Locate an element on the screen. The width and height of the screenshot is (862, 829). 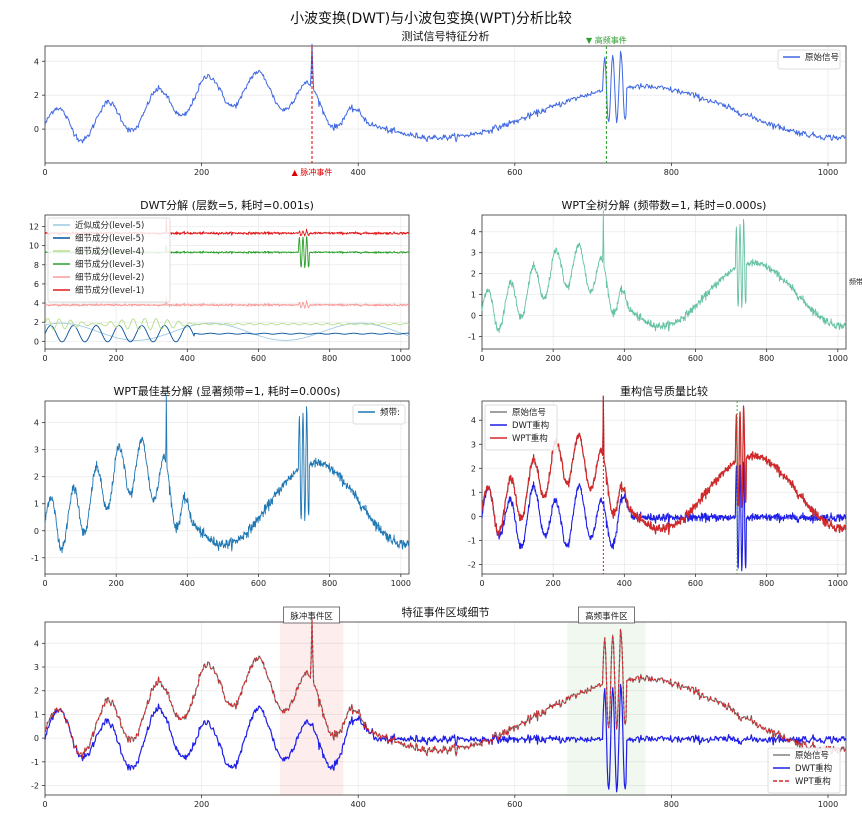
chart-title: DWT分解 (层数=5, 耗时=0.001s) is located at coordinates (227, 205).